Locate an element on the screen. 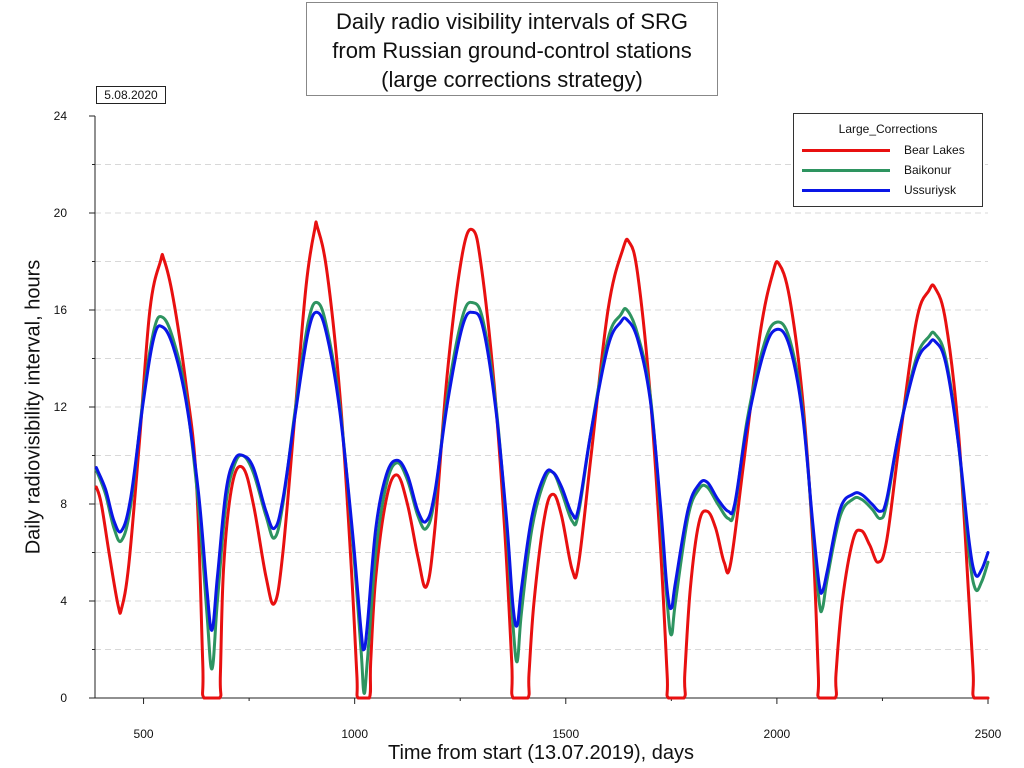 The width and height of the screenshot is (1024, 768). y-tick-label: 16 is located at coordinates (61, 310).